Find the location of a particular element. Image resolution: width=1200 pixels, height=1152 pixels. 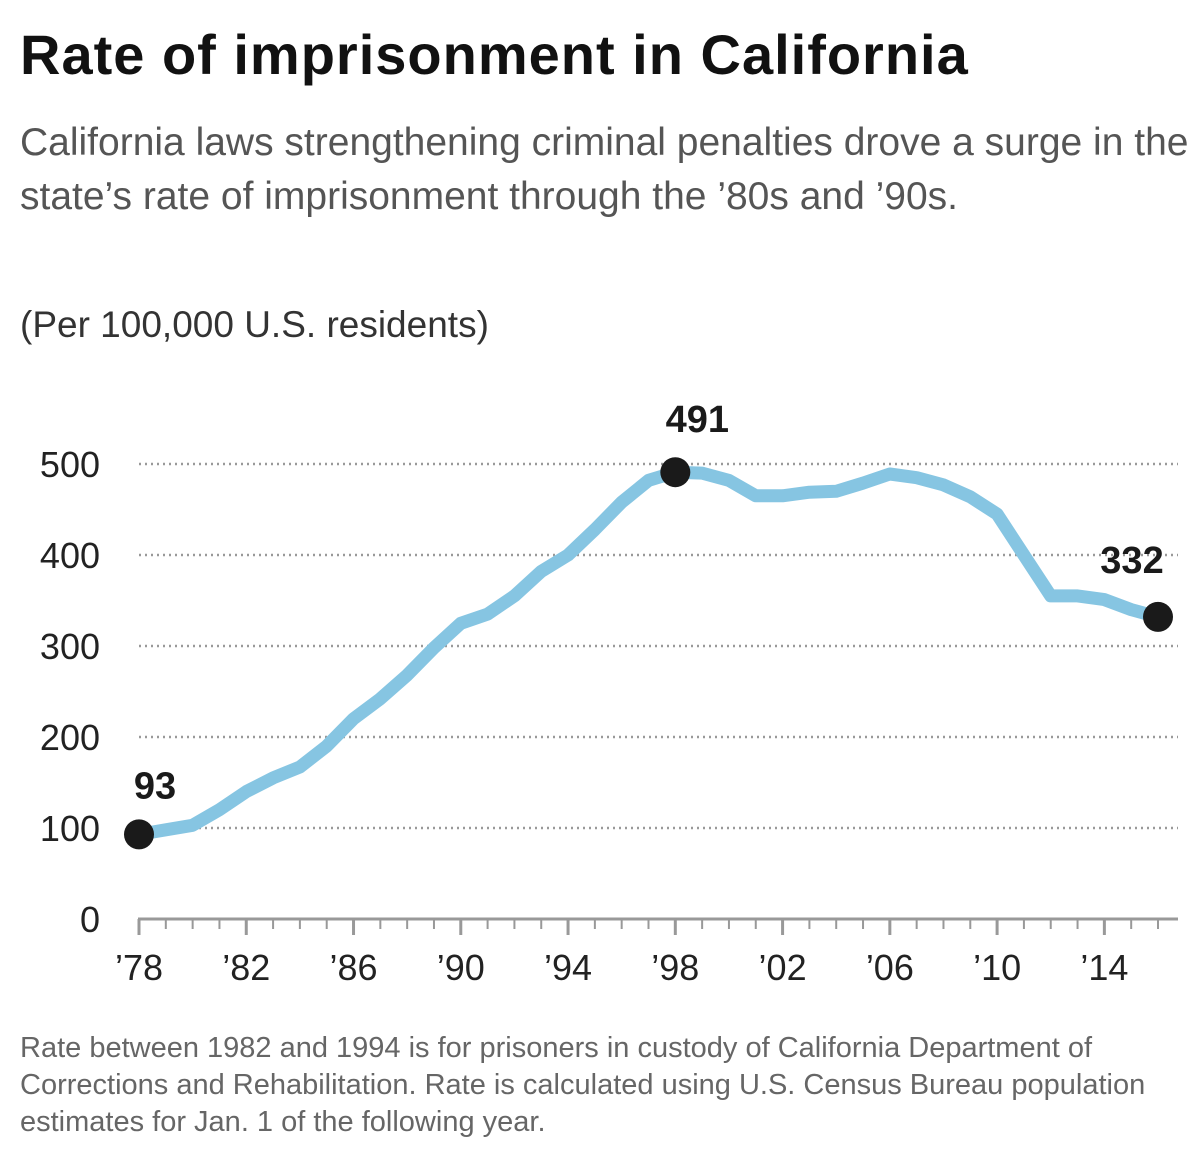

unit-note: (Per 100,000 U.S. residents) is located at coordinates (254, 324).